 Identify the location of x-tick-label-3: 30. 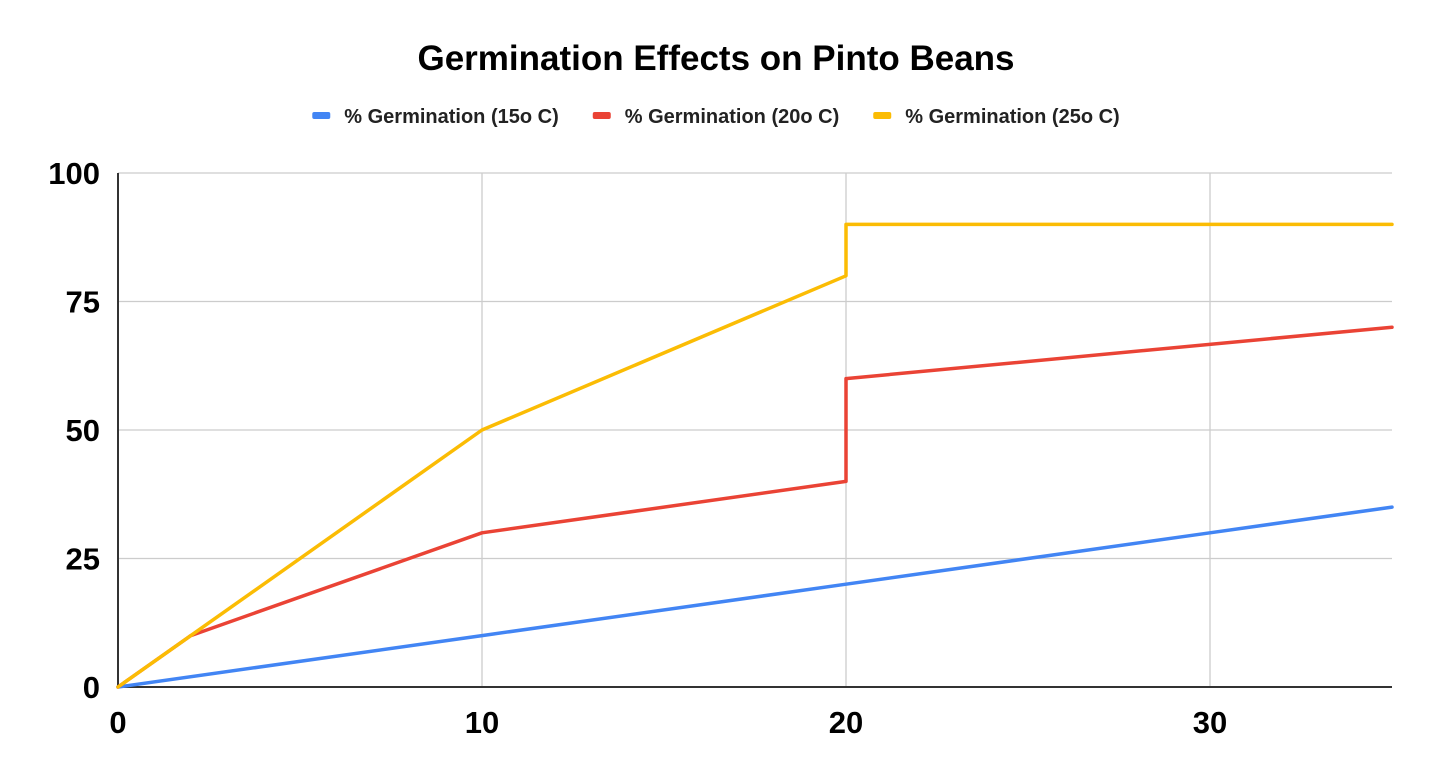
(1210, 722).